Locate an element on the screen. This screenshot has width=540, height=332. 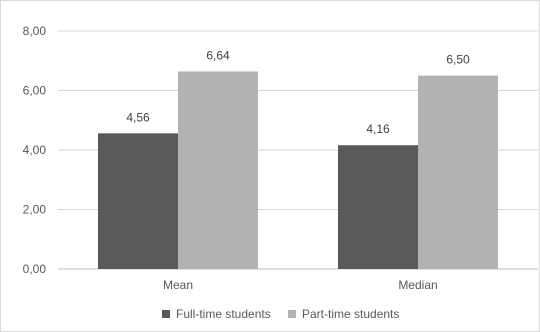
y-tick-label: 0,00 is located at coordinates (35, 269).